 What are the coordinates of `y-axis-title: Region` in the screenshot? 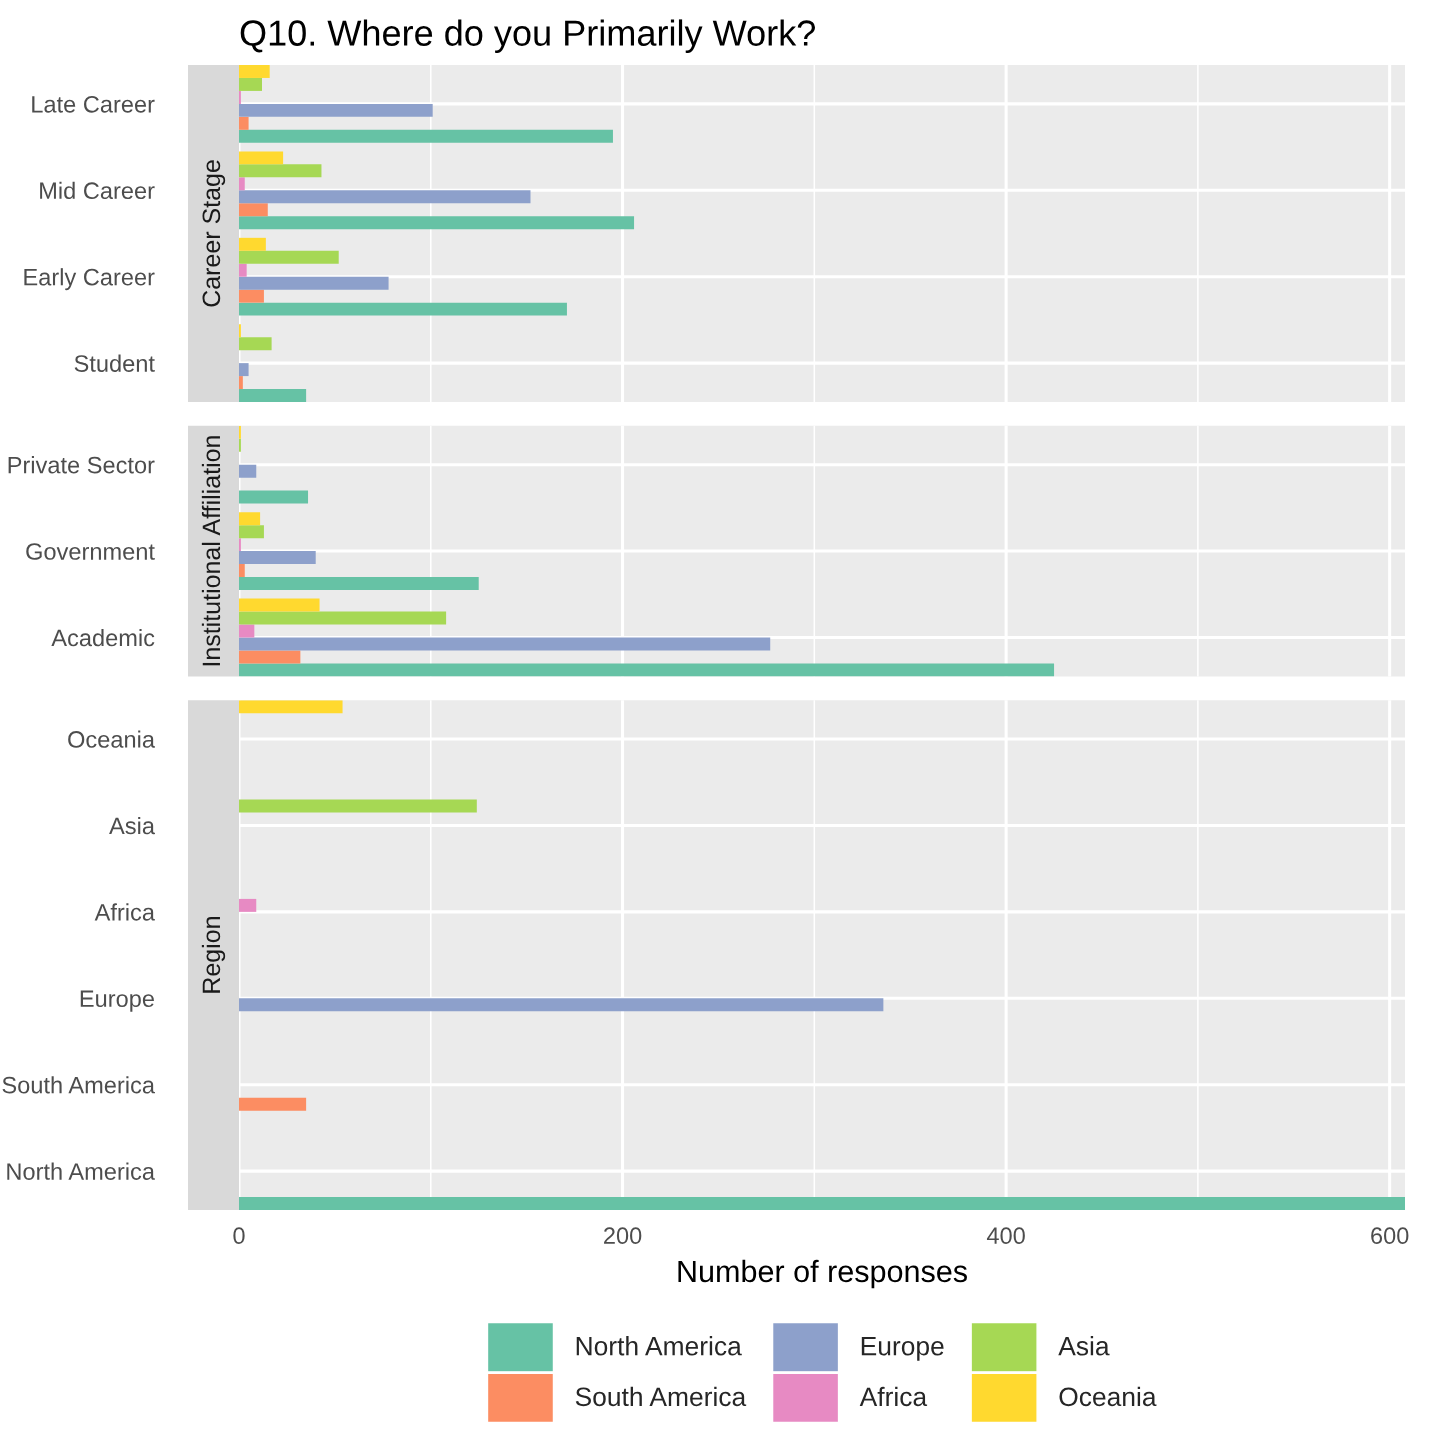 It's located at (213, 955).